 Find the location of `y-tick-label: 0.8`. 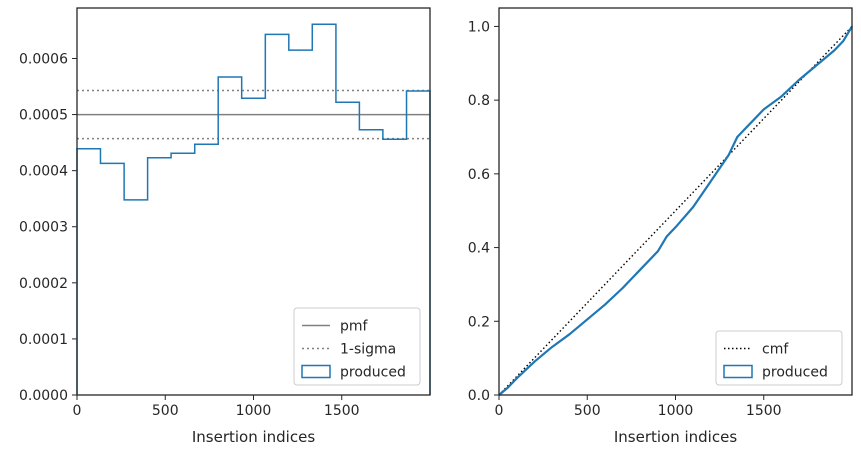

y-tick-label: 0.8 is located at coordinates (479, 101).